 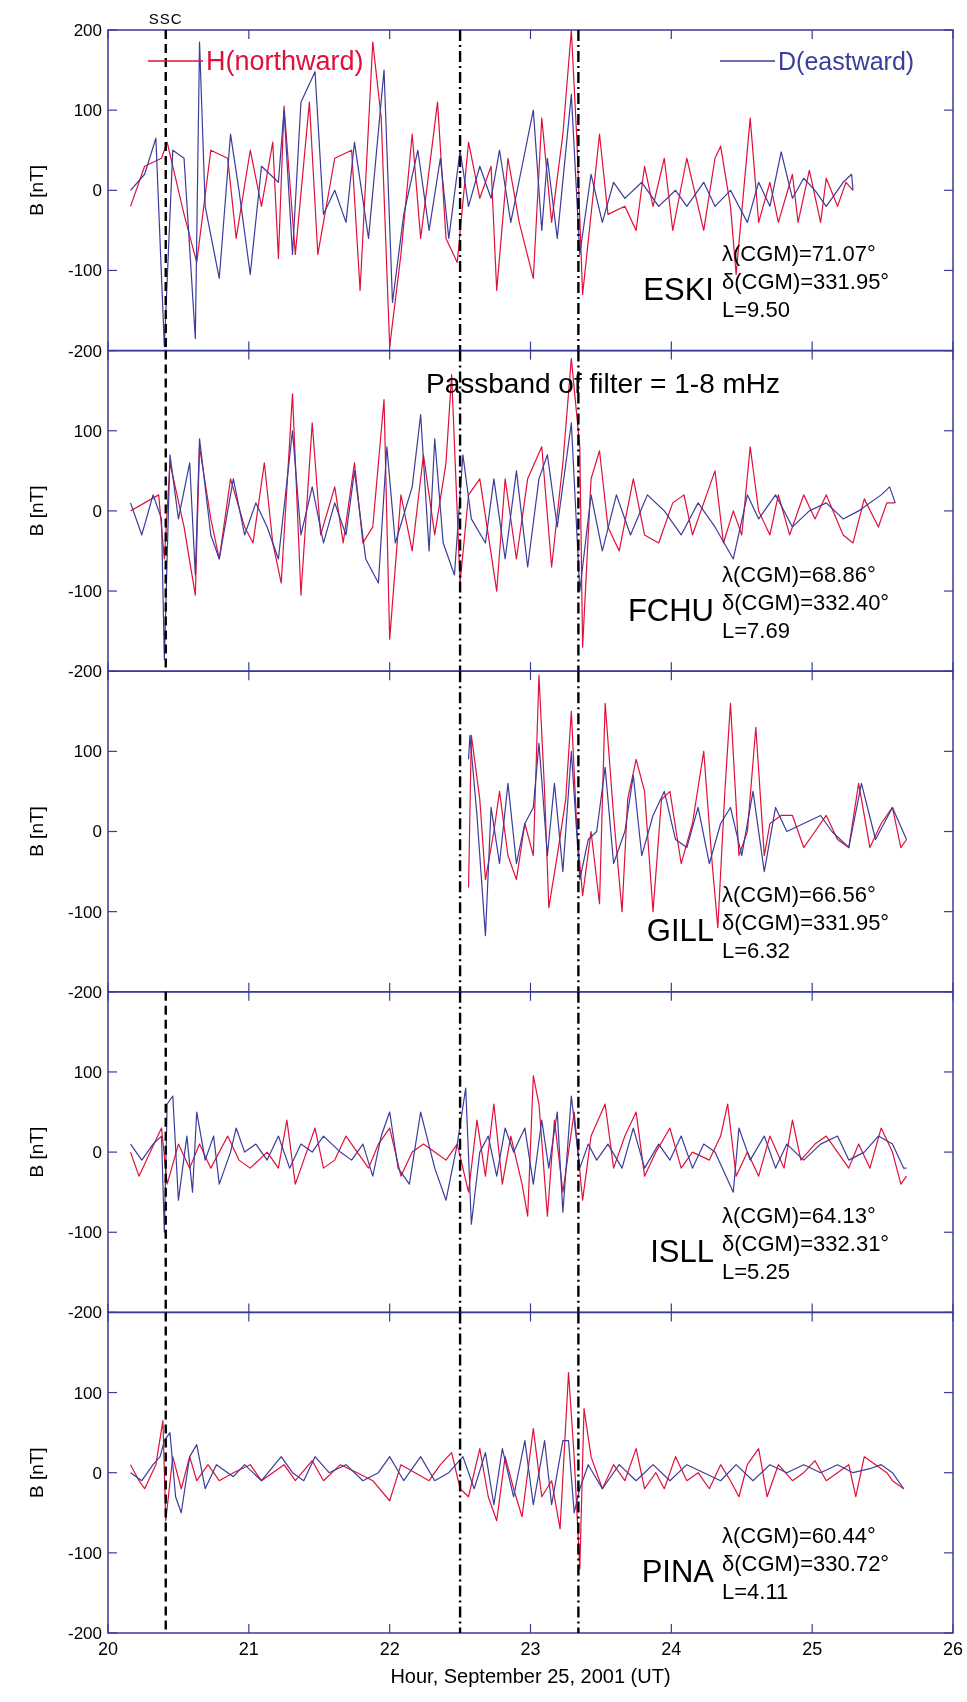 What do you see at coordinates (756, 1271) in the screenshot?
I see `annotation: L=5.25` at bounding box center [756, 1271].